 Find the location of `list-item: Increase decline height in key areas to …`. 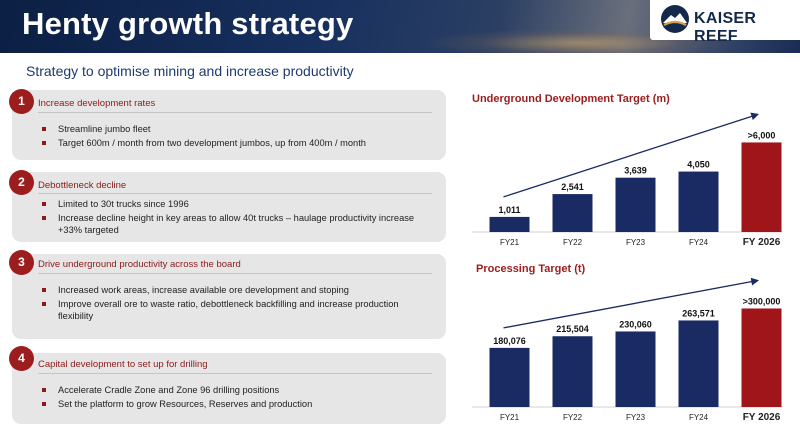

list-item: Increase decline height in key areas to … is located at coordinates (234, 224).